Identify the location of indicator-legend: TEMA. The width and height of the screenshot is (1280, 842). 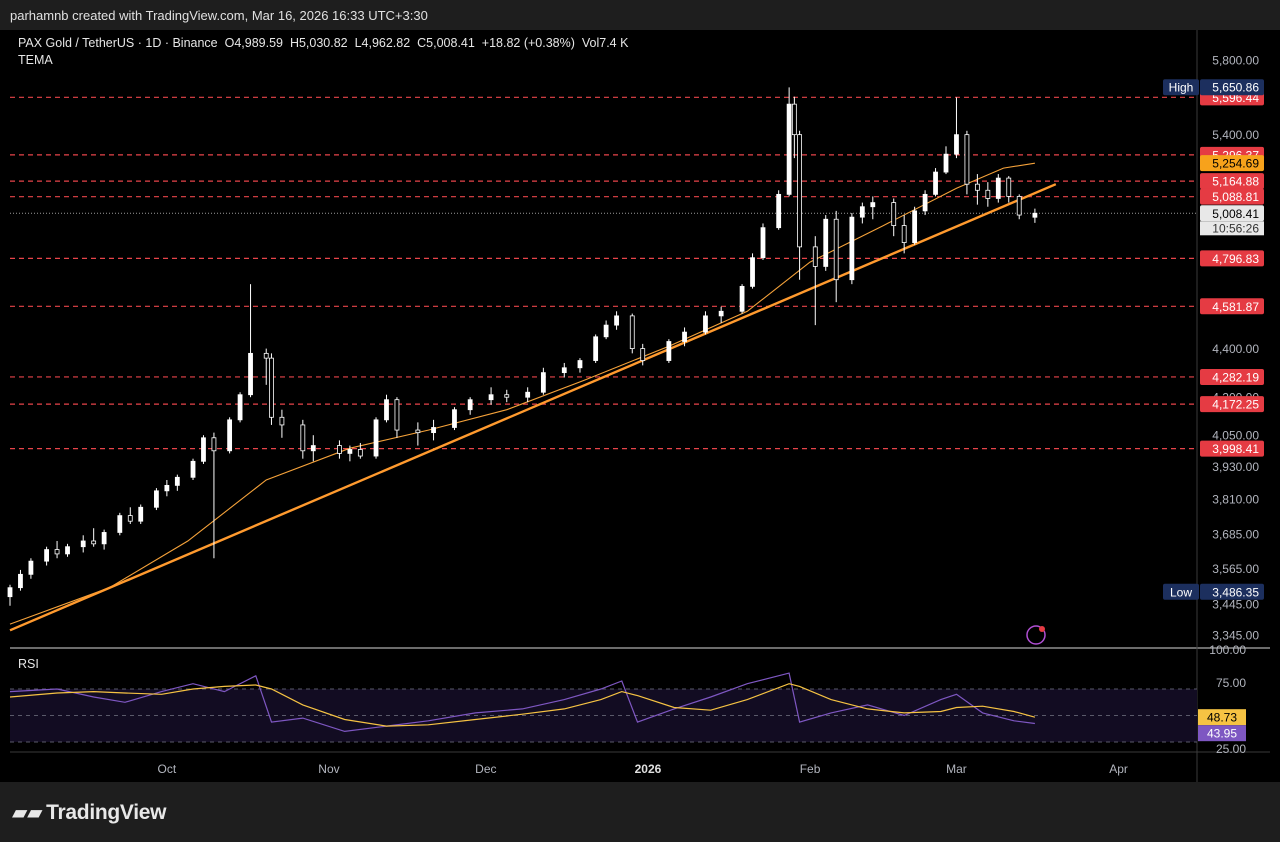
(35, 60).